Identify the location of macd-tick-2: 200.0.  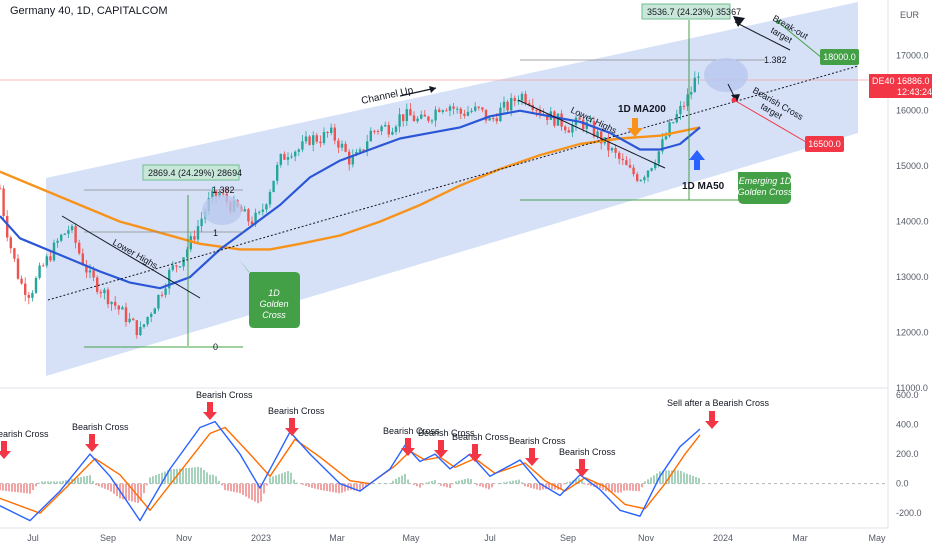
(907, 454).